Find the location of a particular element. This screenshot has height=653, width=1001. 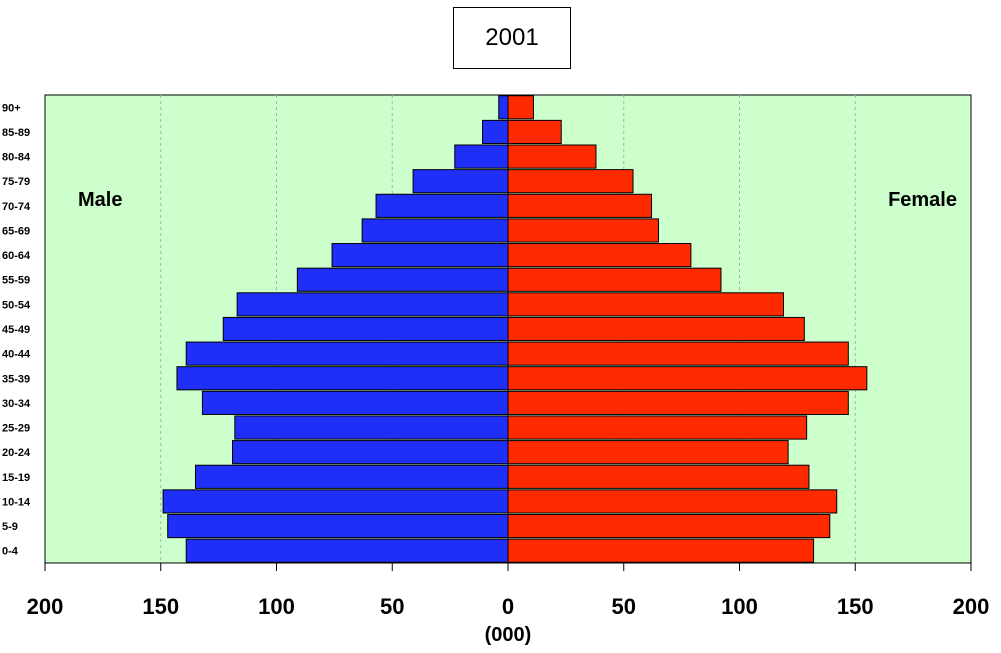

category-label: 15-19 is located at coordinates (16, 478).